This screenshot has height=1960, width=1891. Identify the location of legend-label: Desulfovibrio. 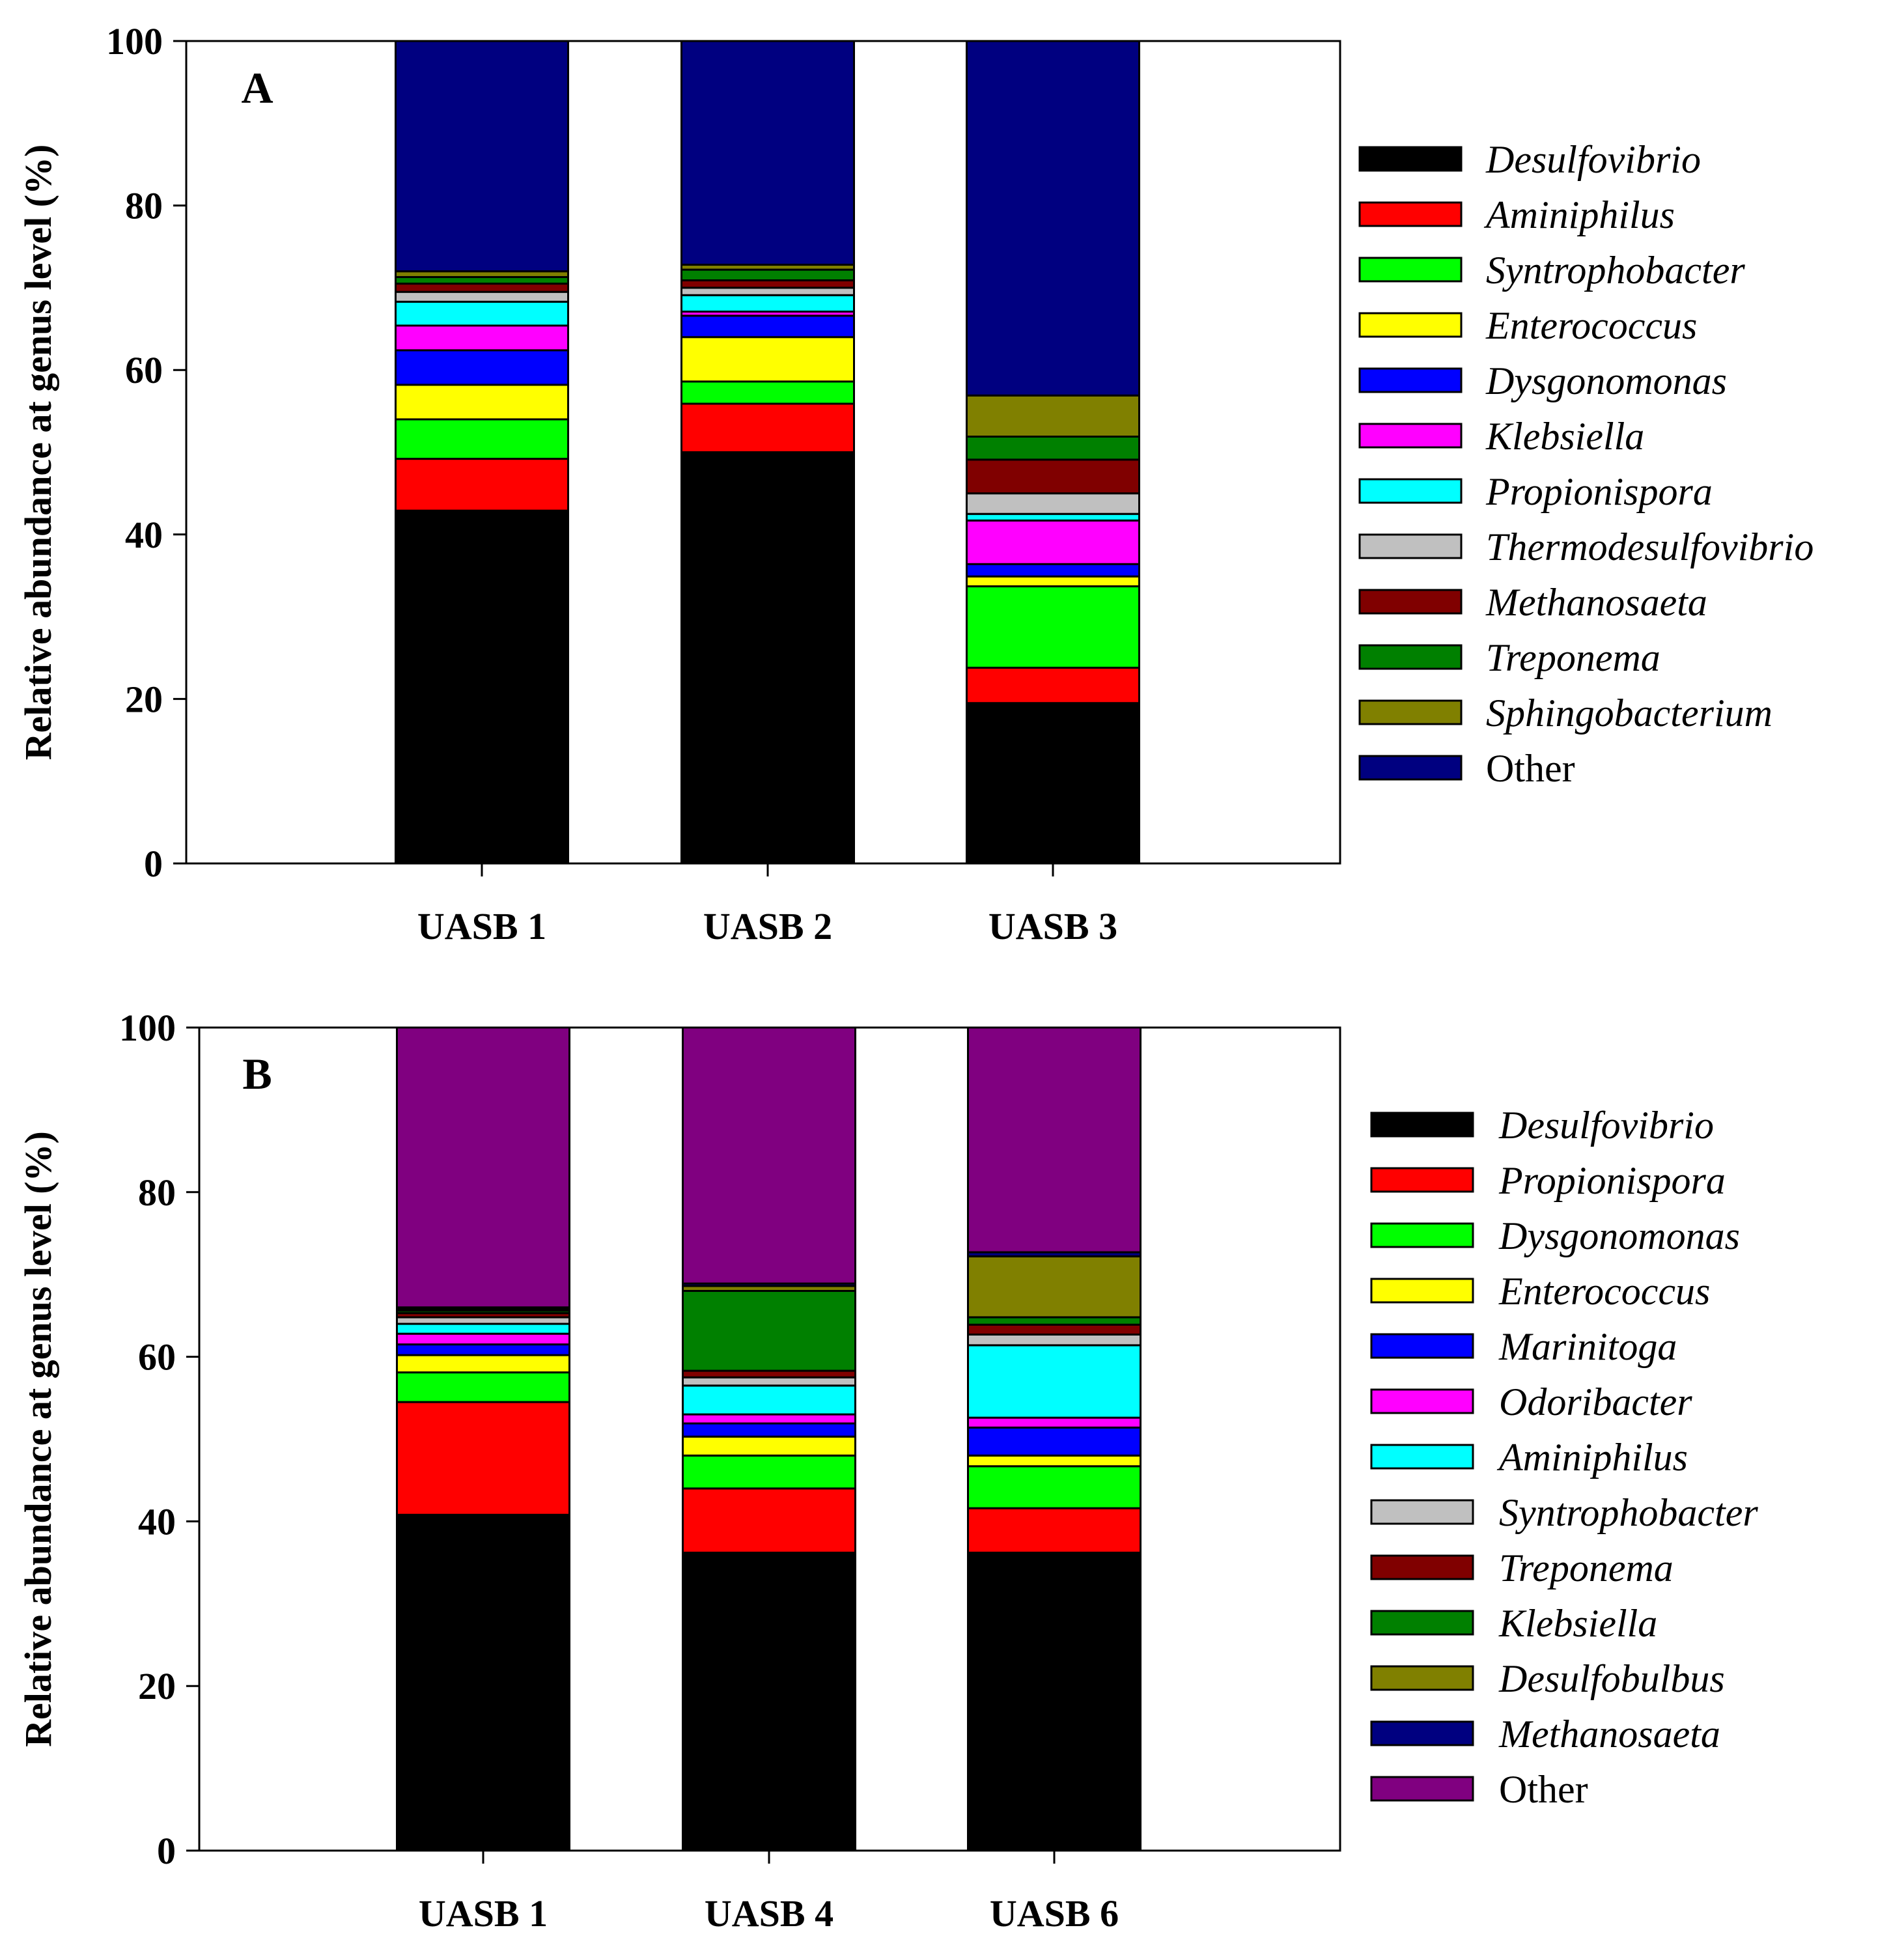
(1606, 1126).